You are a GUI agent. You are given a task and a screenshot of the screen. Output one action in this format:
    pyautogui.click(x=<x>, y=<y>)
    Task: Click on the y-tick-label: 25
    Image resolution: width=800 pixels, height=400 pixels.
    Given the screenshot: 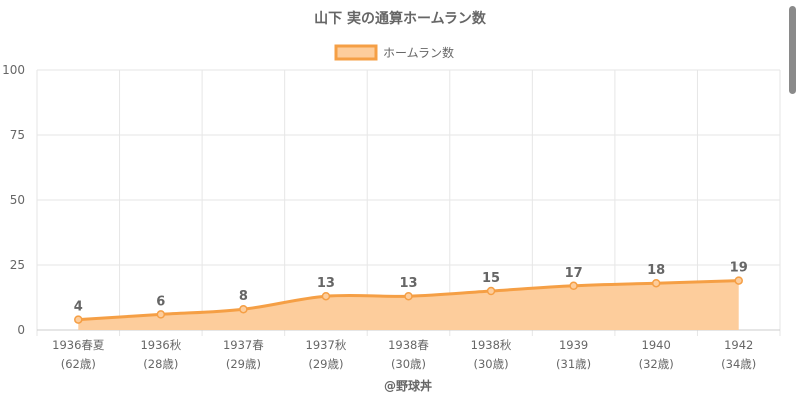 What is the action you would take?
    pyautogui.click(x=17, y=265)
    